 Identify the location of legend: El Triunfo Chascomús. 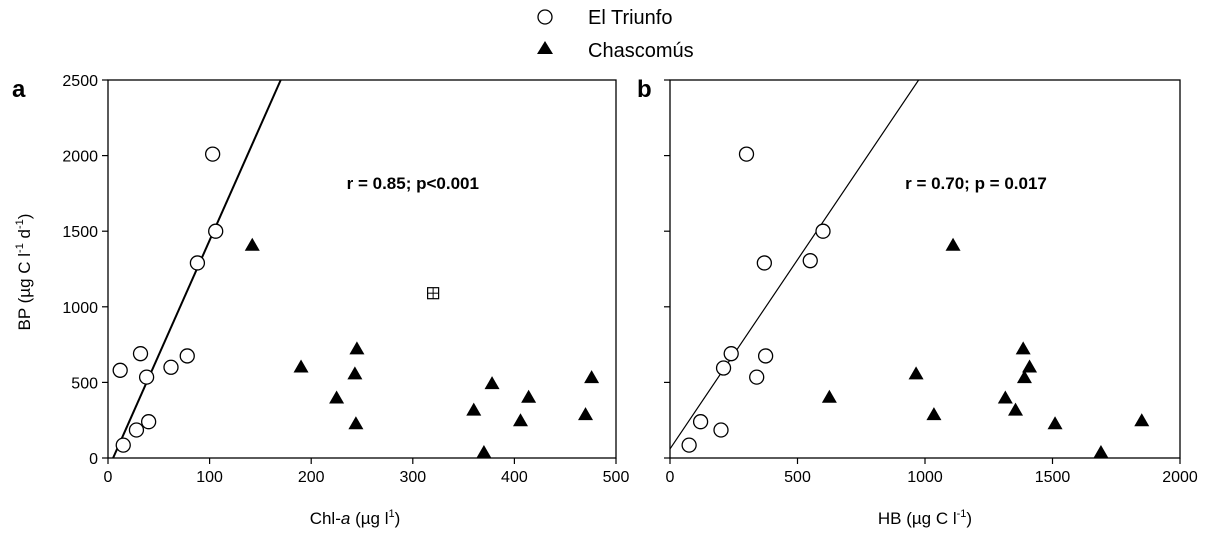
(615, 34).